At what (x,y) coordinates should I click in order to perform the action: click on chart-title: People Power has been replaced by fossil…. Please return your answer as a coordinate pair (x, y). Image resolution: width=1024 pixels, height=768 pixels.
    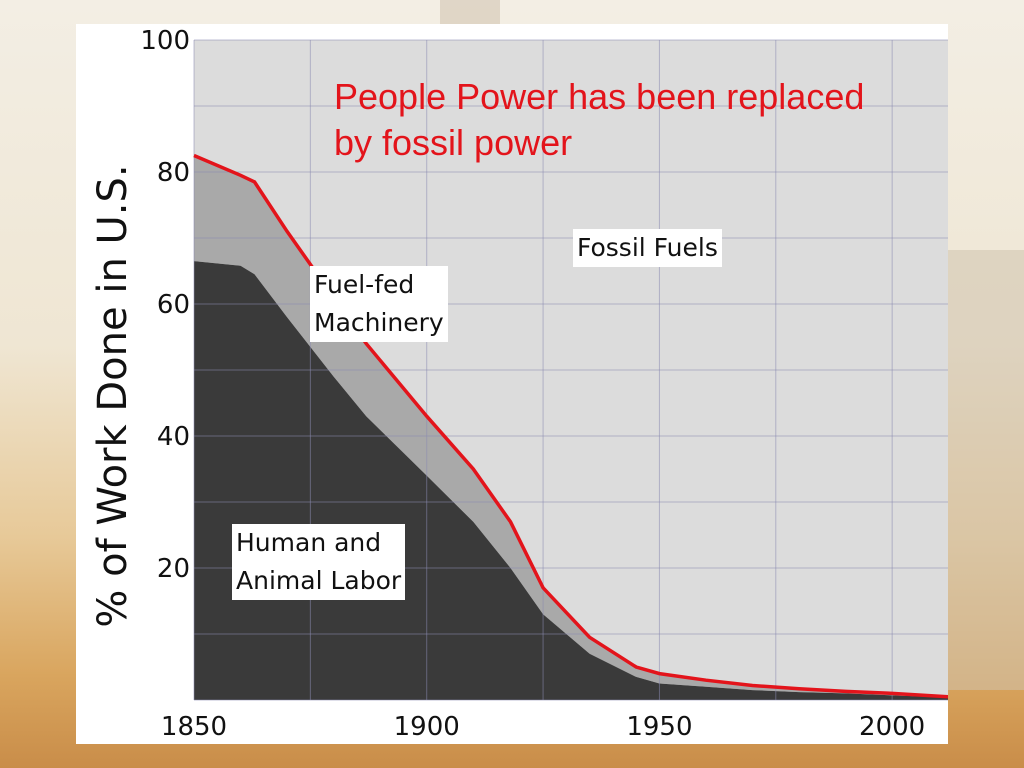
    Looking at the image, I should click on (599, 119).